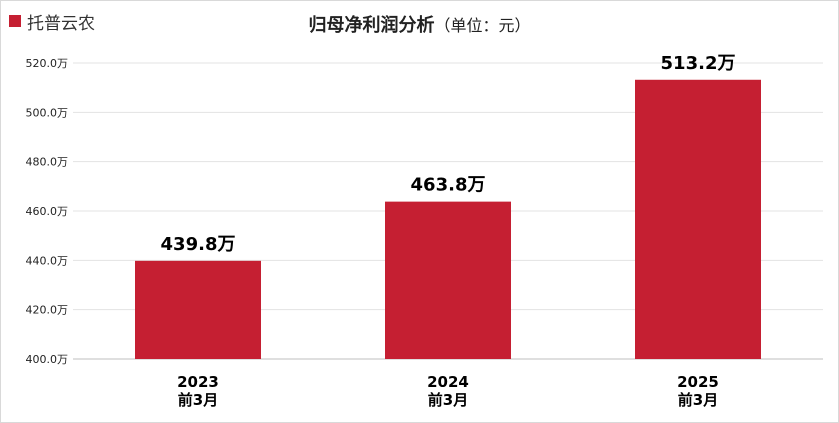 This screenshot has height=423, width=839. Describe the element at coordinates (198, 244) in the screenshot. I see `data-label: 439.8万` at that location.